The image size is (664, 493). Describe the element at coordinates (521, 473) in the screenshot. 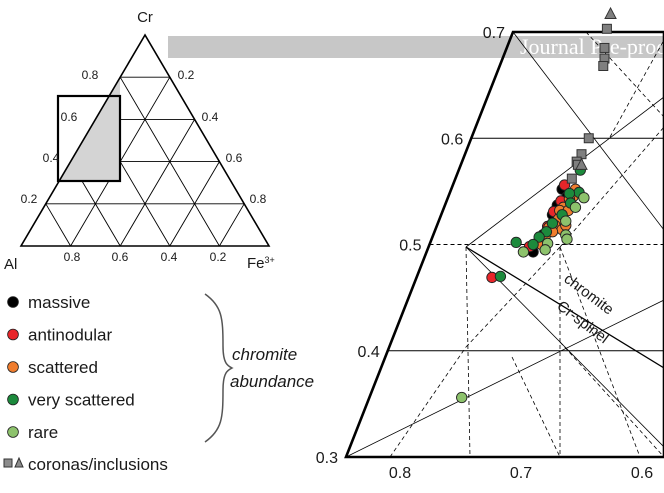

I see `bottom-axis-tick-label: 0.7` at that location.